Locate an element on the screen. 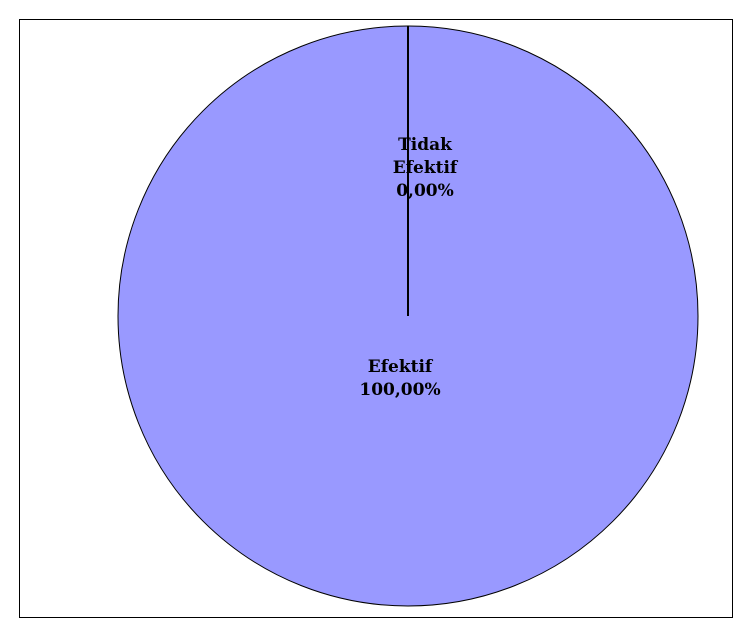 The height and width of the screenshot is (637, 754). slice-name-line: Tidak is located at coordinates (425, 145).